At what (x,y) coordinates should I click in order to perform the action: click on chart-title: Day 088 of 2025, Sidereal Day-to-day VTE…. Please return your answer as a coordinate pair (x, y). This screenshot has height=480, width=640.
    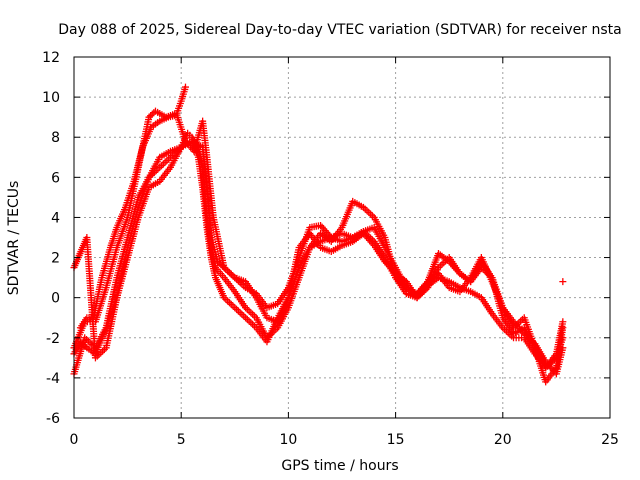
    Looking at the image, I should click on (339, 30).